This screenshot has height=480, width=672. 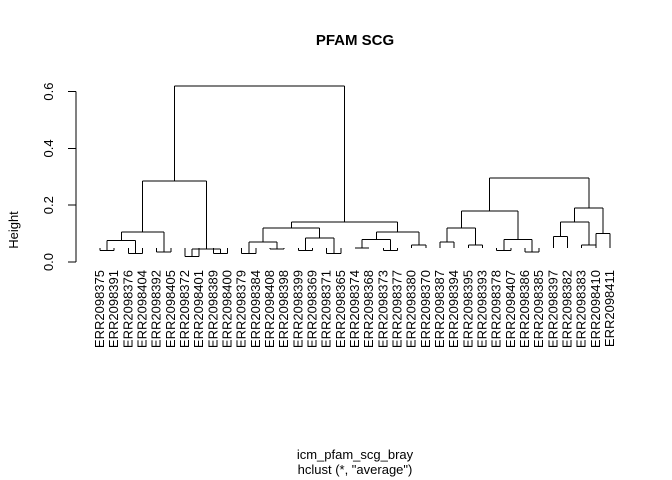 What do you see at coordinates (297, 309) in the screenshot?
I see `leaf-label: ERR2098399` at bounding box center [297, 309].